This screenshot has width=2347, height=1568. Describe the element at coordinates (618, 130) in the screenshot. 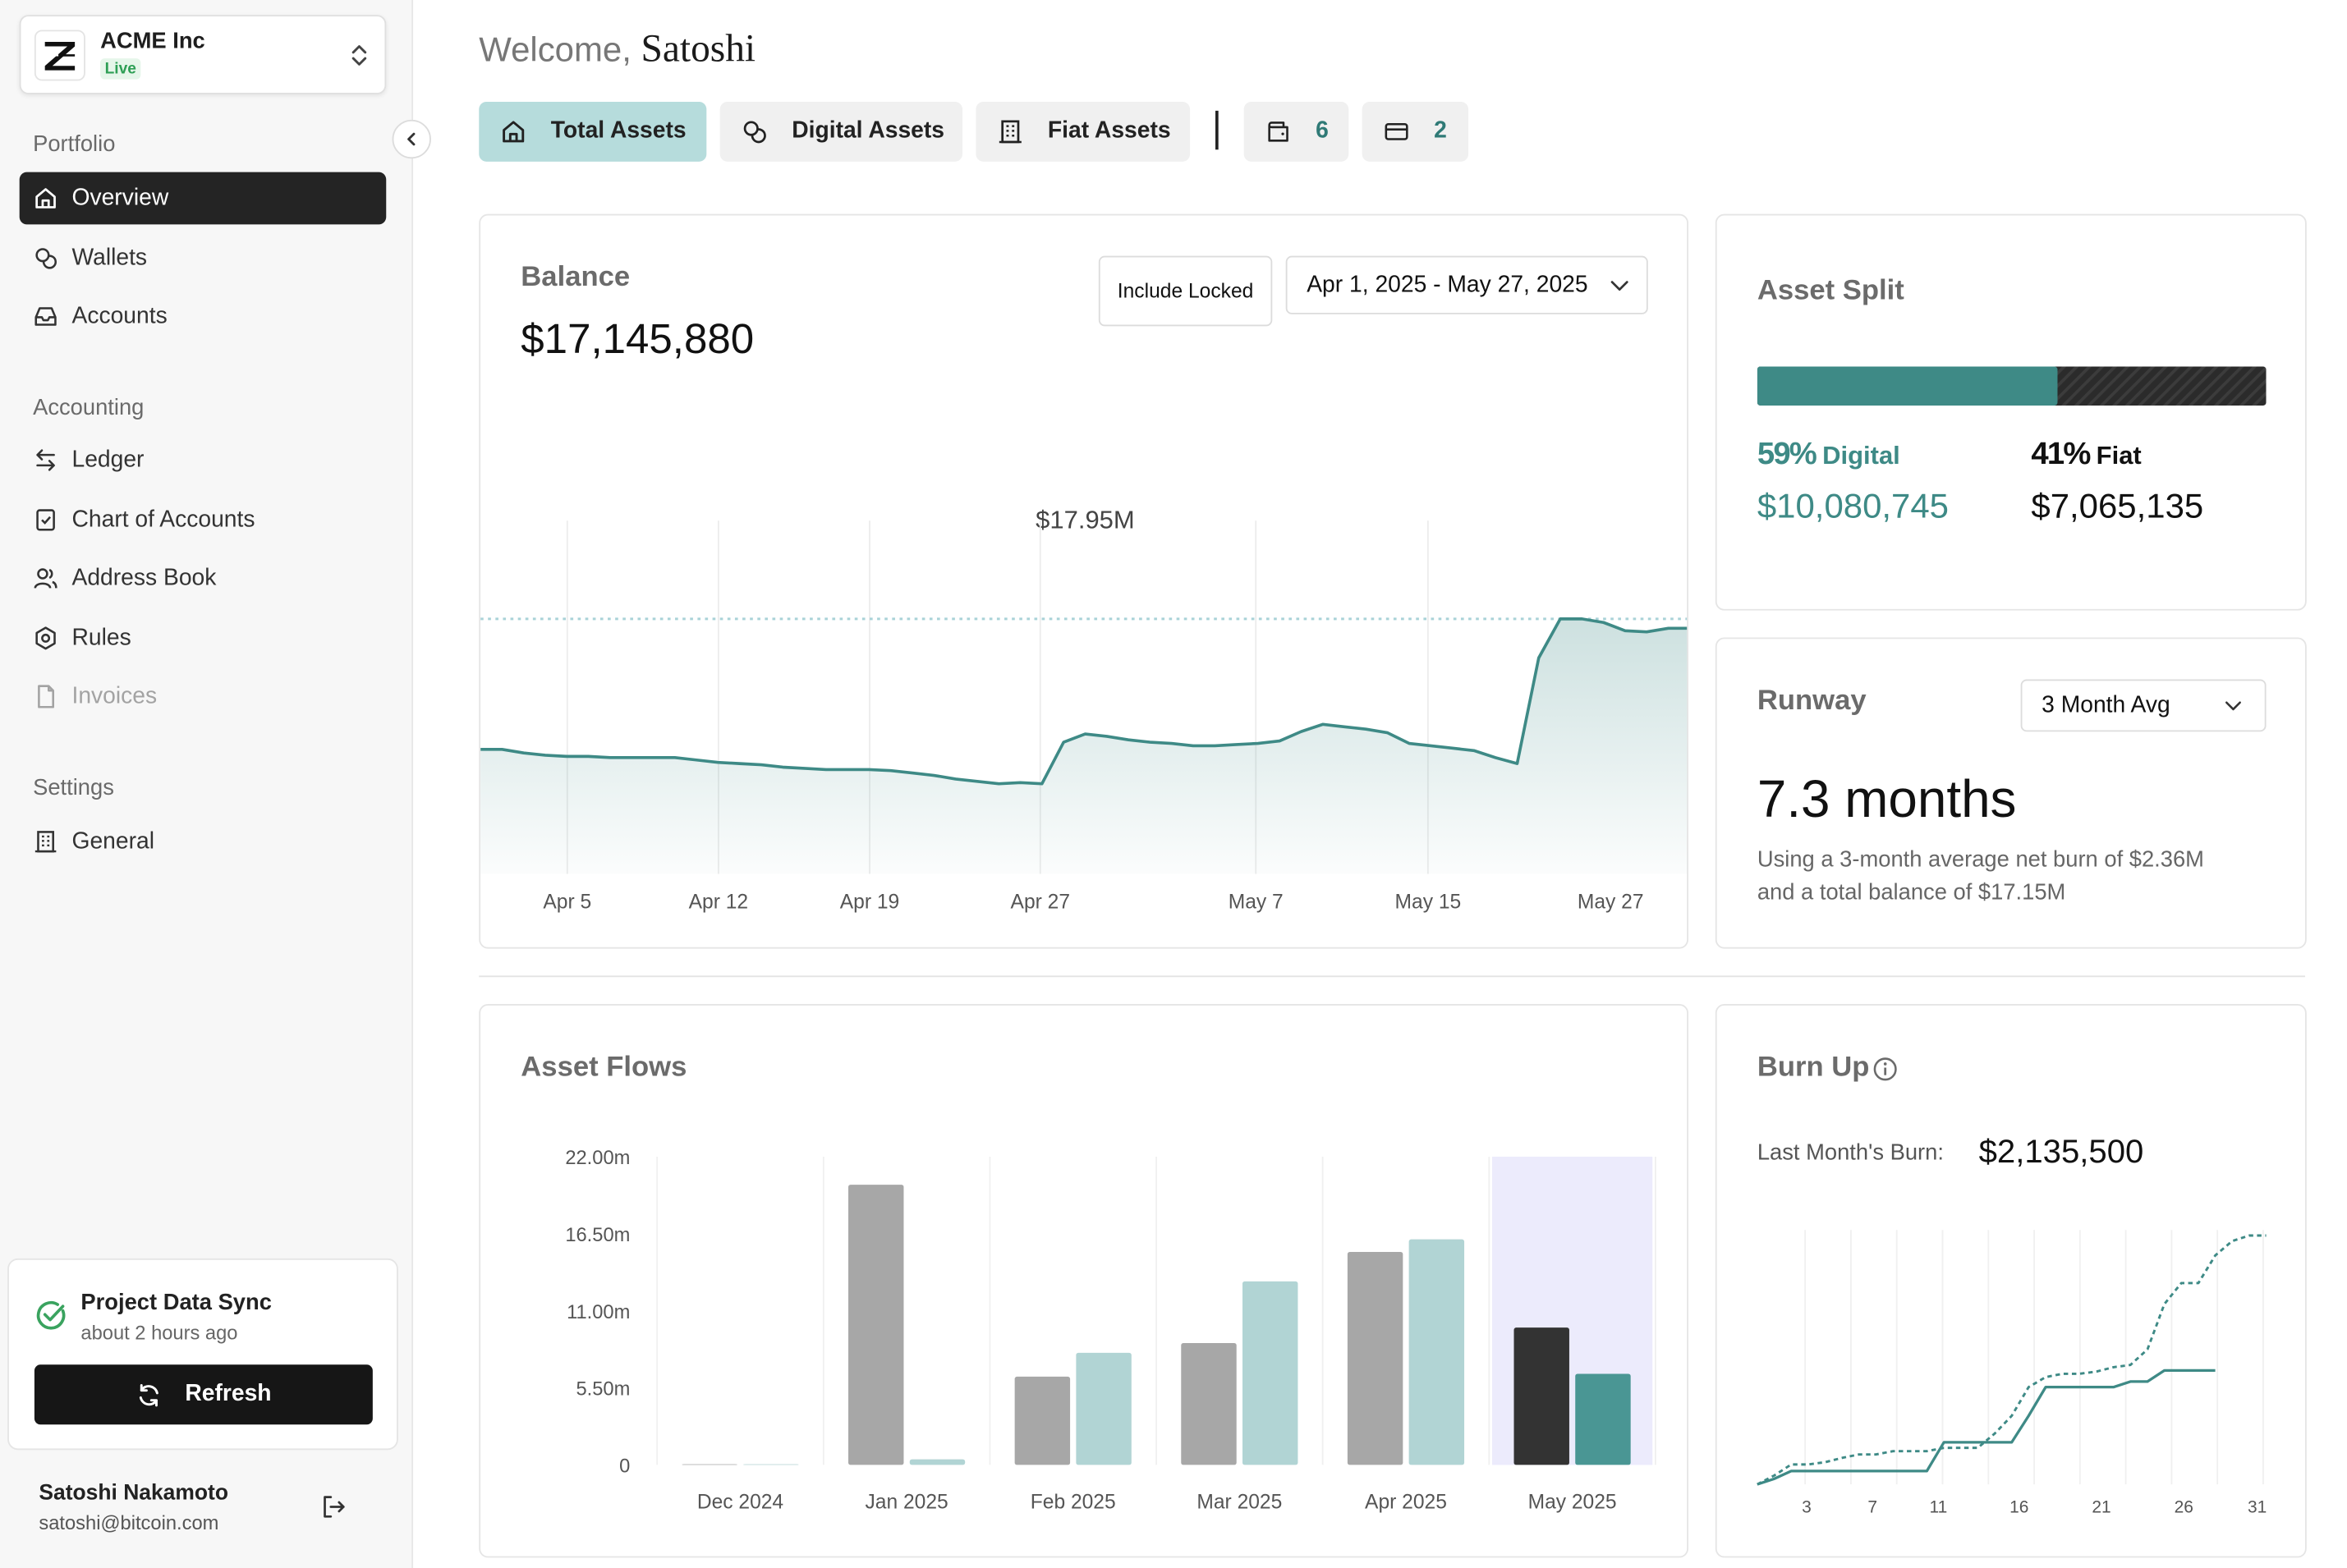

I see `tab-label: Total Assets` at that location.